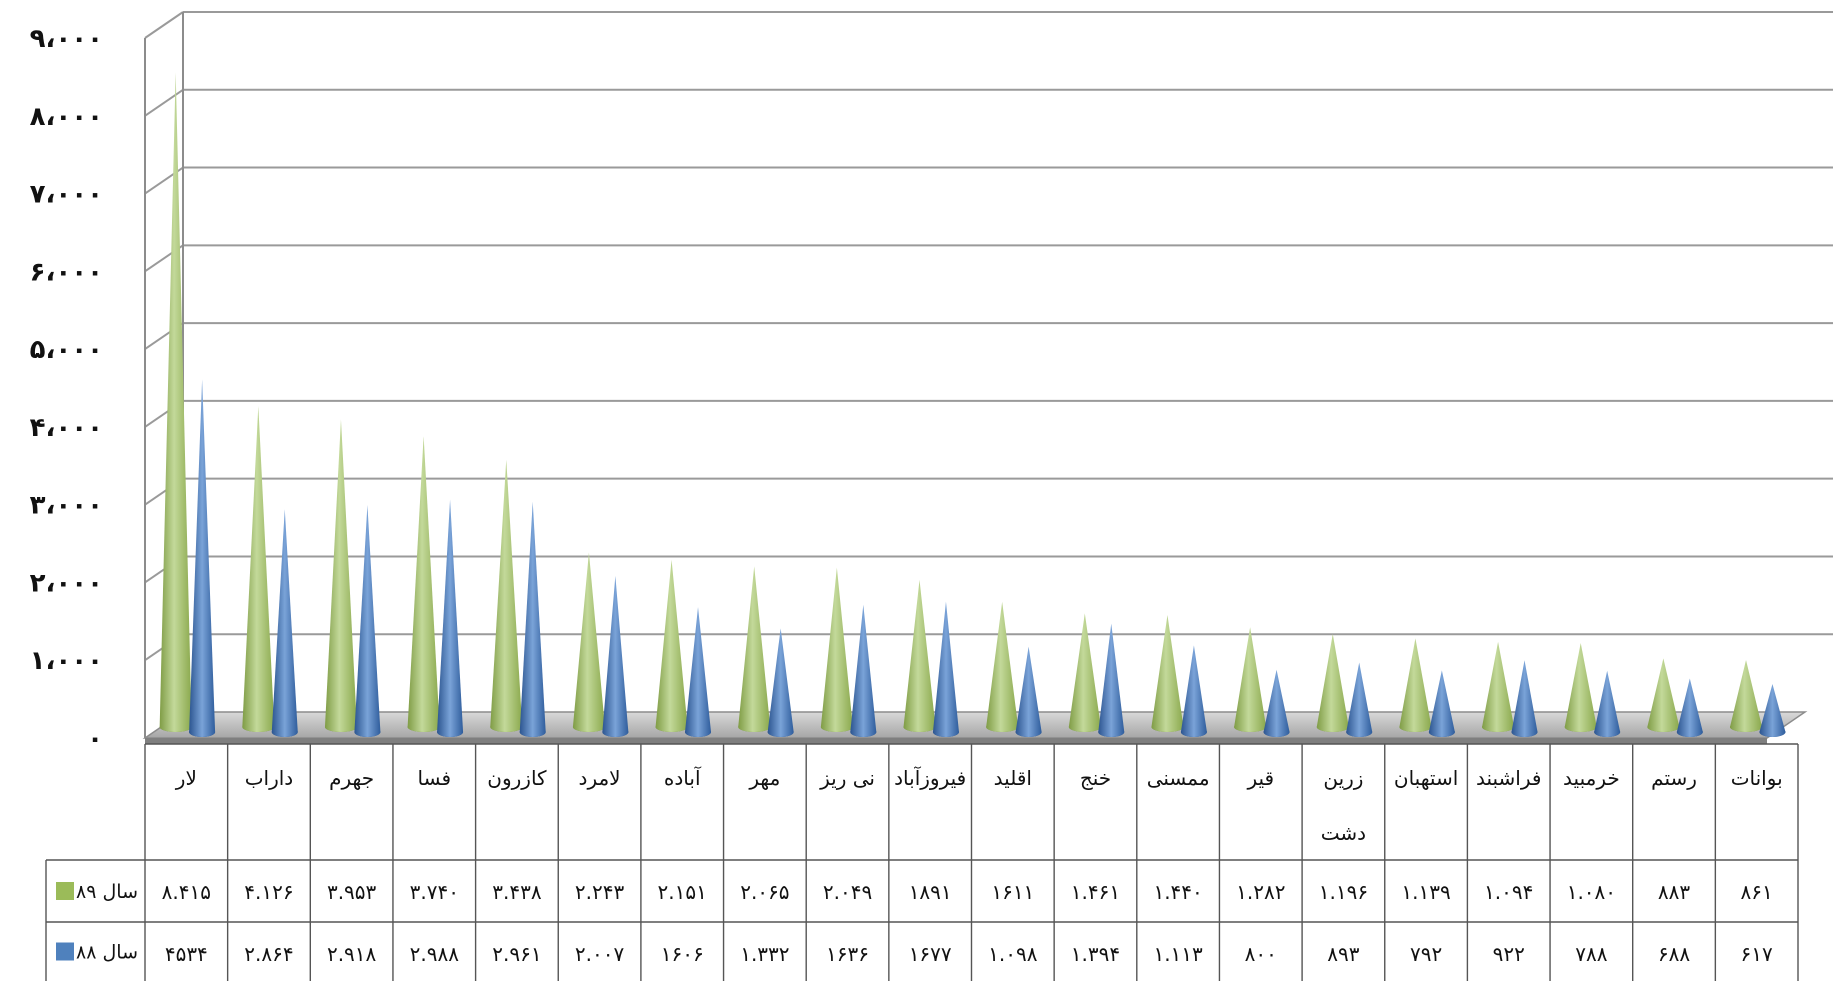 This screenshot has width=1833, height=981. Describe the element at coordinates (1757, 954) in the screenshot. I see `data-cell: ۶۱۷` at that location.